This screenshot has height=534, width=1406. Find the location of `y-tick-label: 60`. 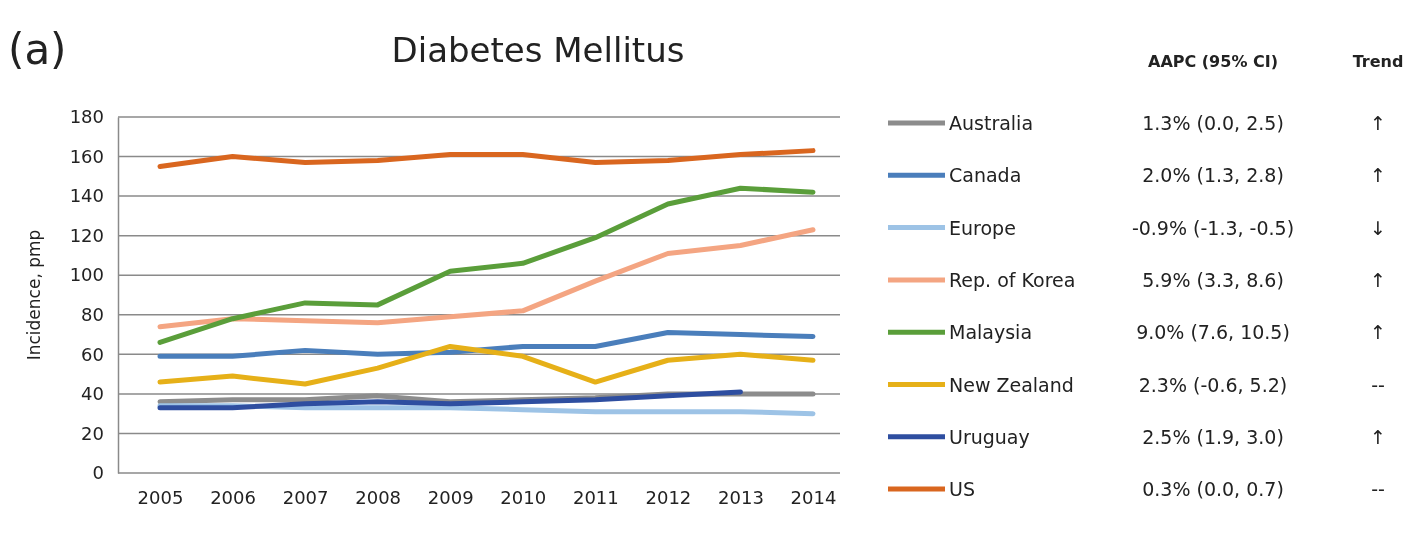

y-tick-label: 60 is located at coordinates (92, 354).